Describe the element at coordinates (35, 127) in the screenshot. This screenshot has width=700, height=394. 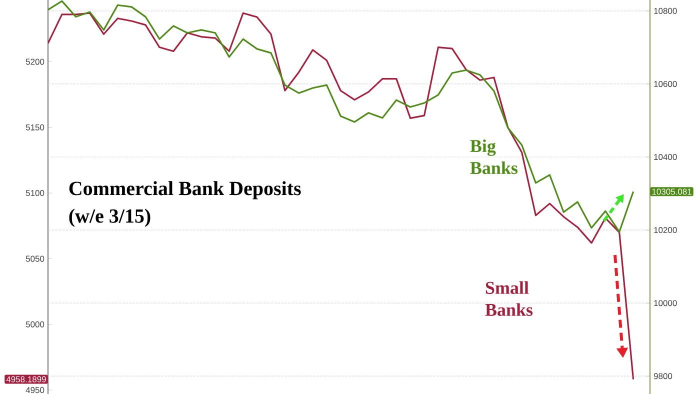
I see `y-tick-label: 5150` at that location.